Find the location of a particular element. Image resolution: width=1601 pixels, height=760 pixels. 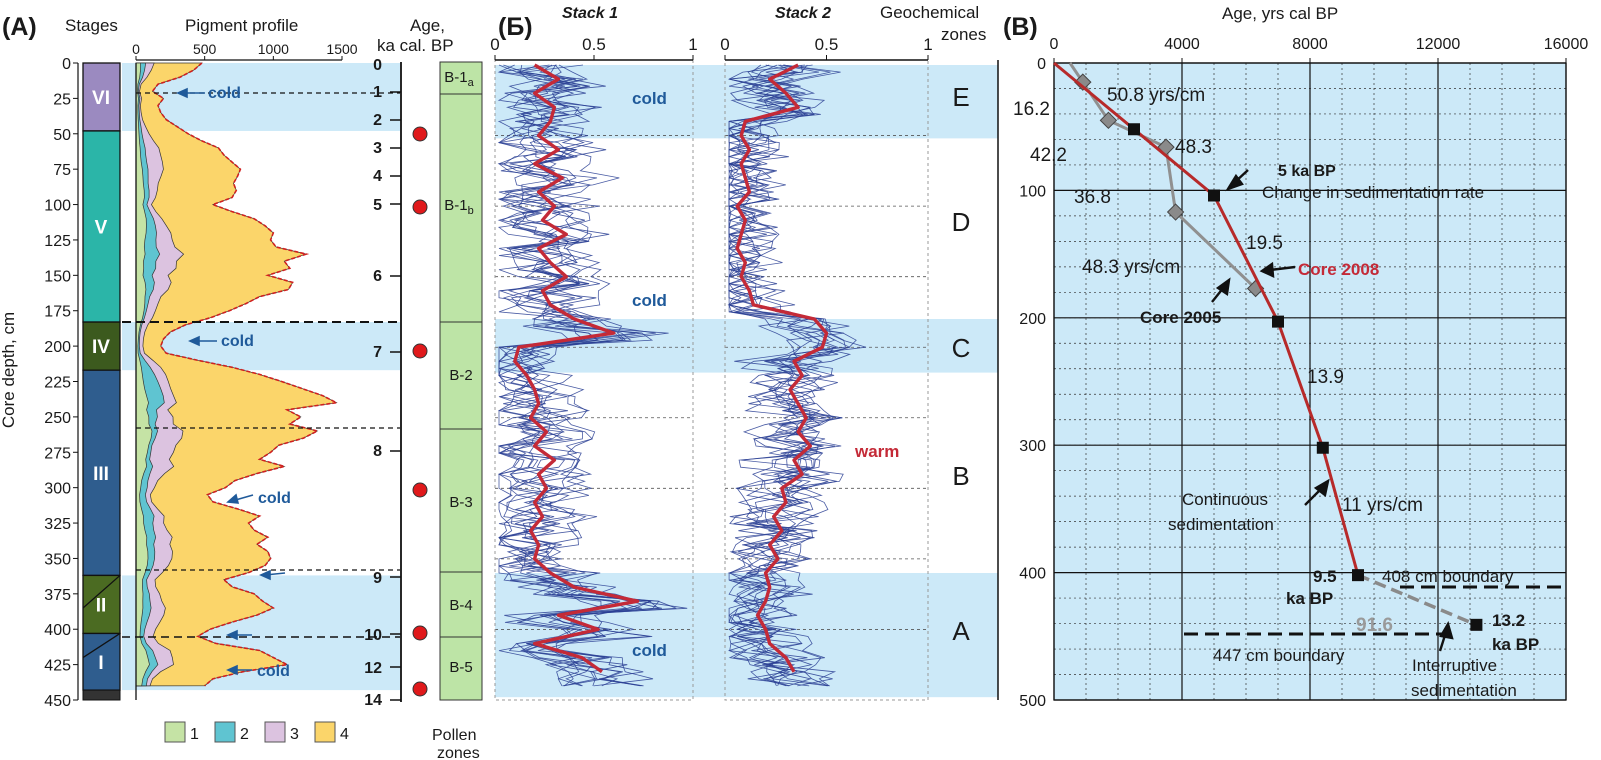

pigment-x-axis: 0 500 1000 1500 is located at coordinates (245, 51).